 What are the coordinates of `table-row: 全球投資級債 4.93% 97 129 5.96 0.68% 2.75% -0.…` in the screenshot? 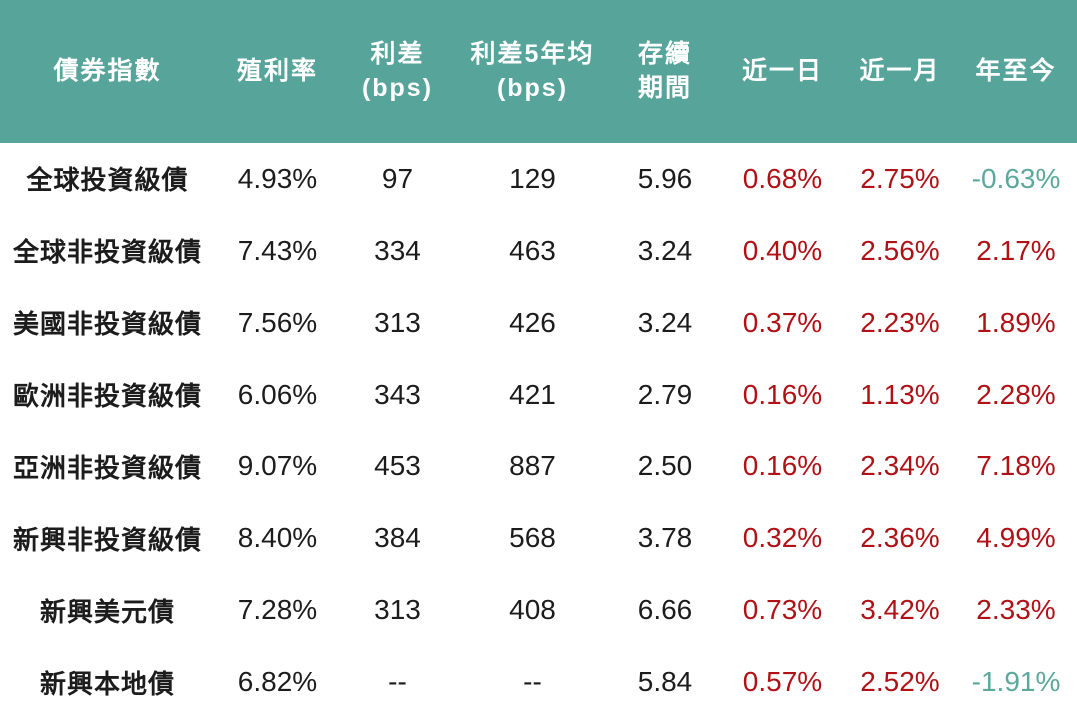 It's located at (538, 179).